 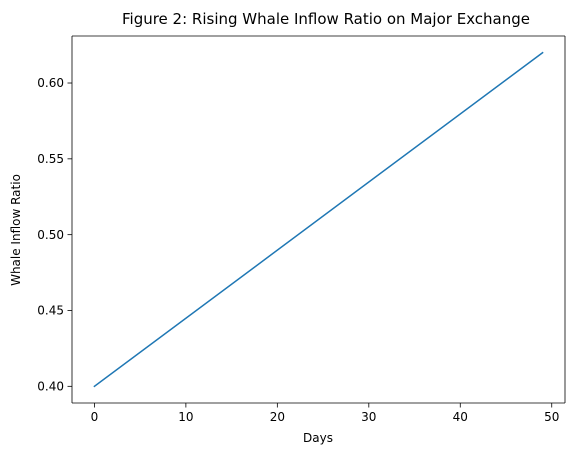 I want to click on x-tick-label-5: 50, so click(x=551, y=417).